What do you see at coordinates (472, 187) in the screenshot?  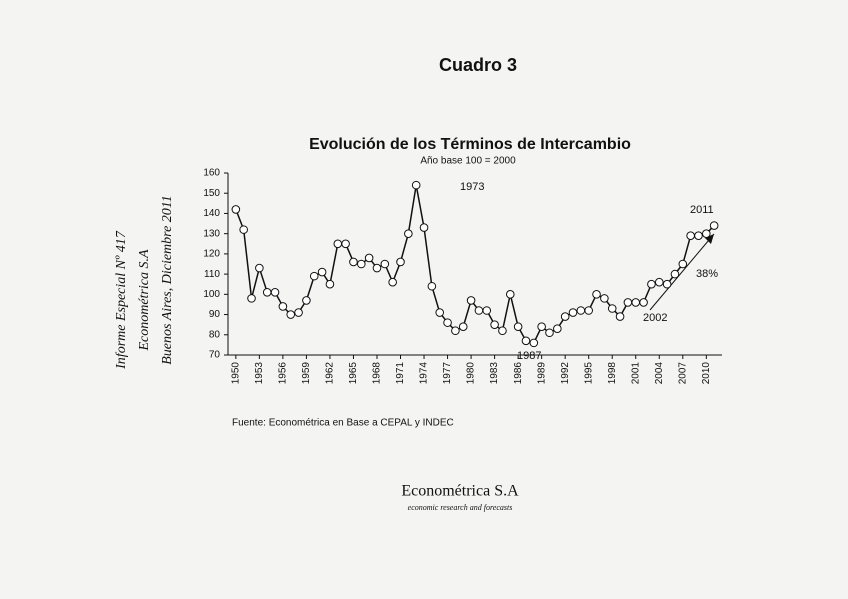 I see `annotation: 1973` at bounding box center [472, 187].